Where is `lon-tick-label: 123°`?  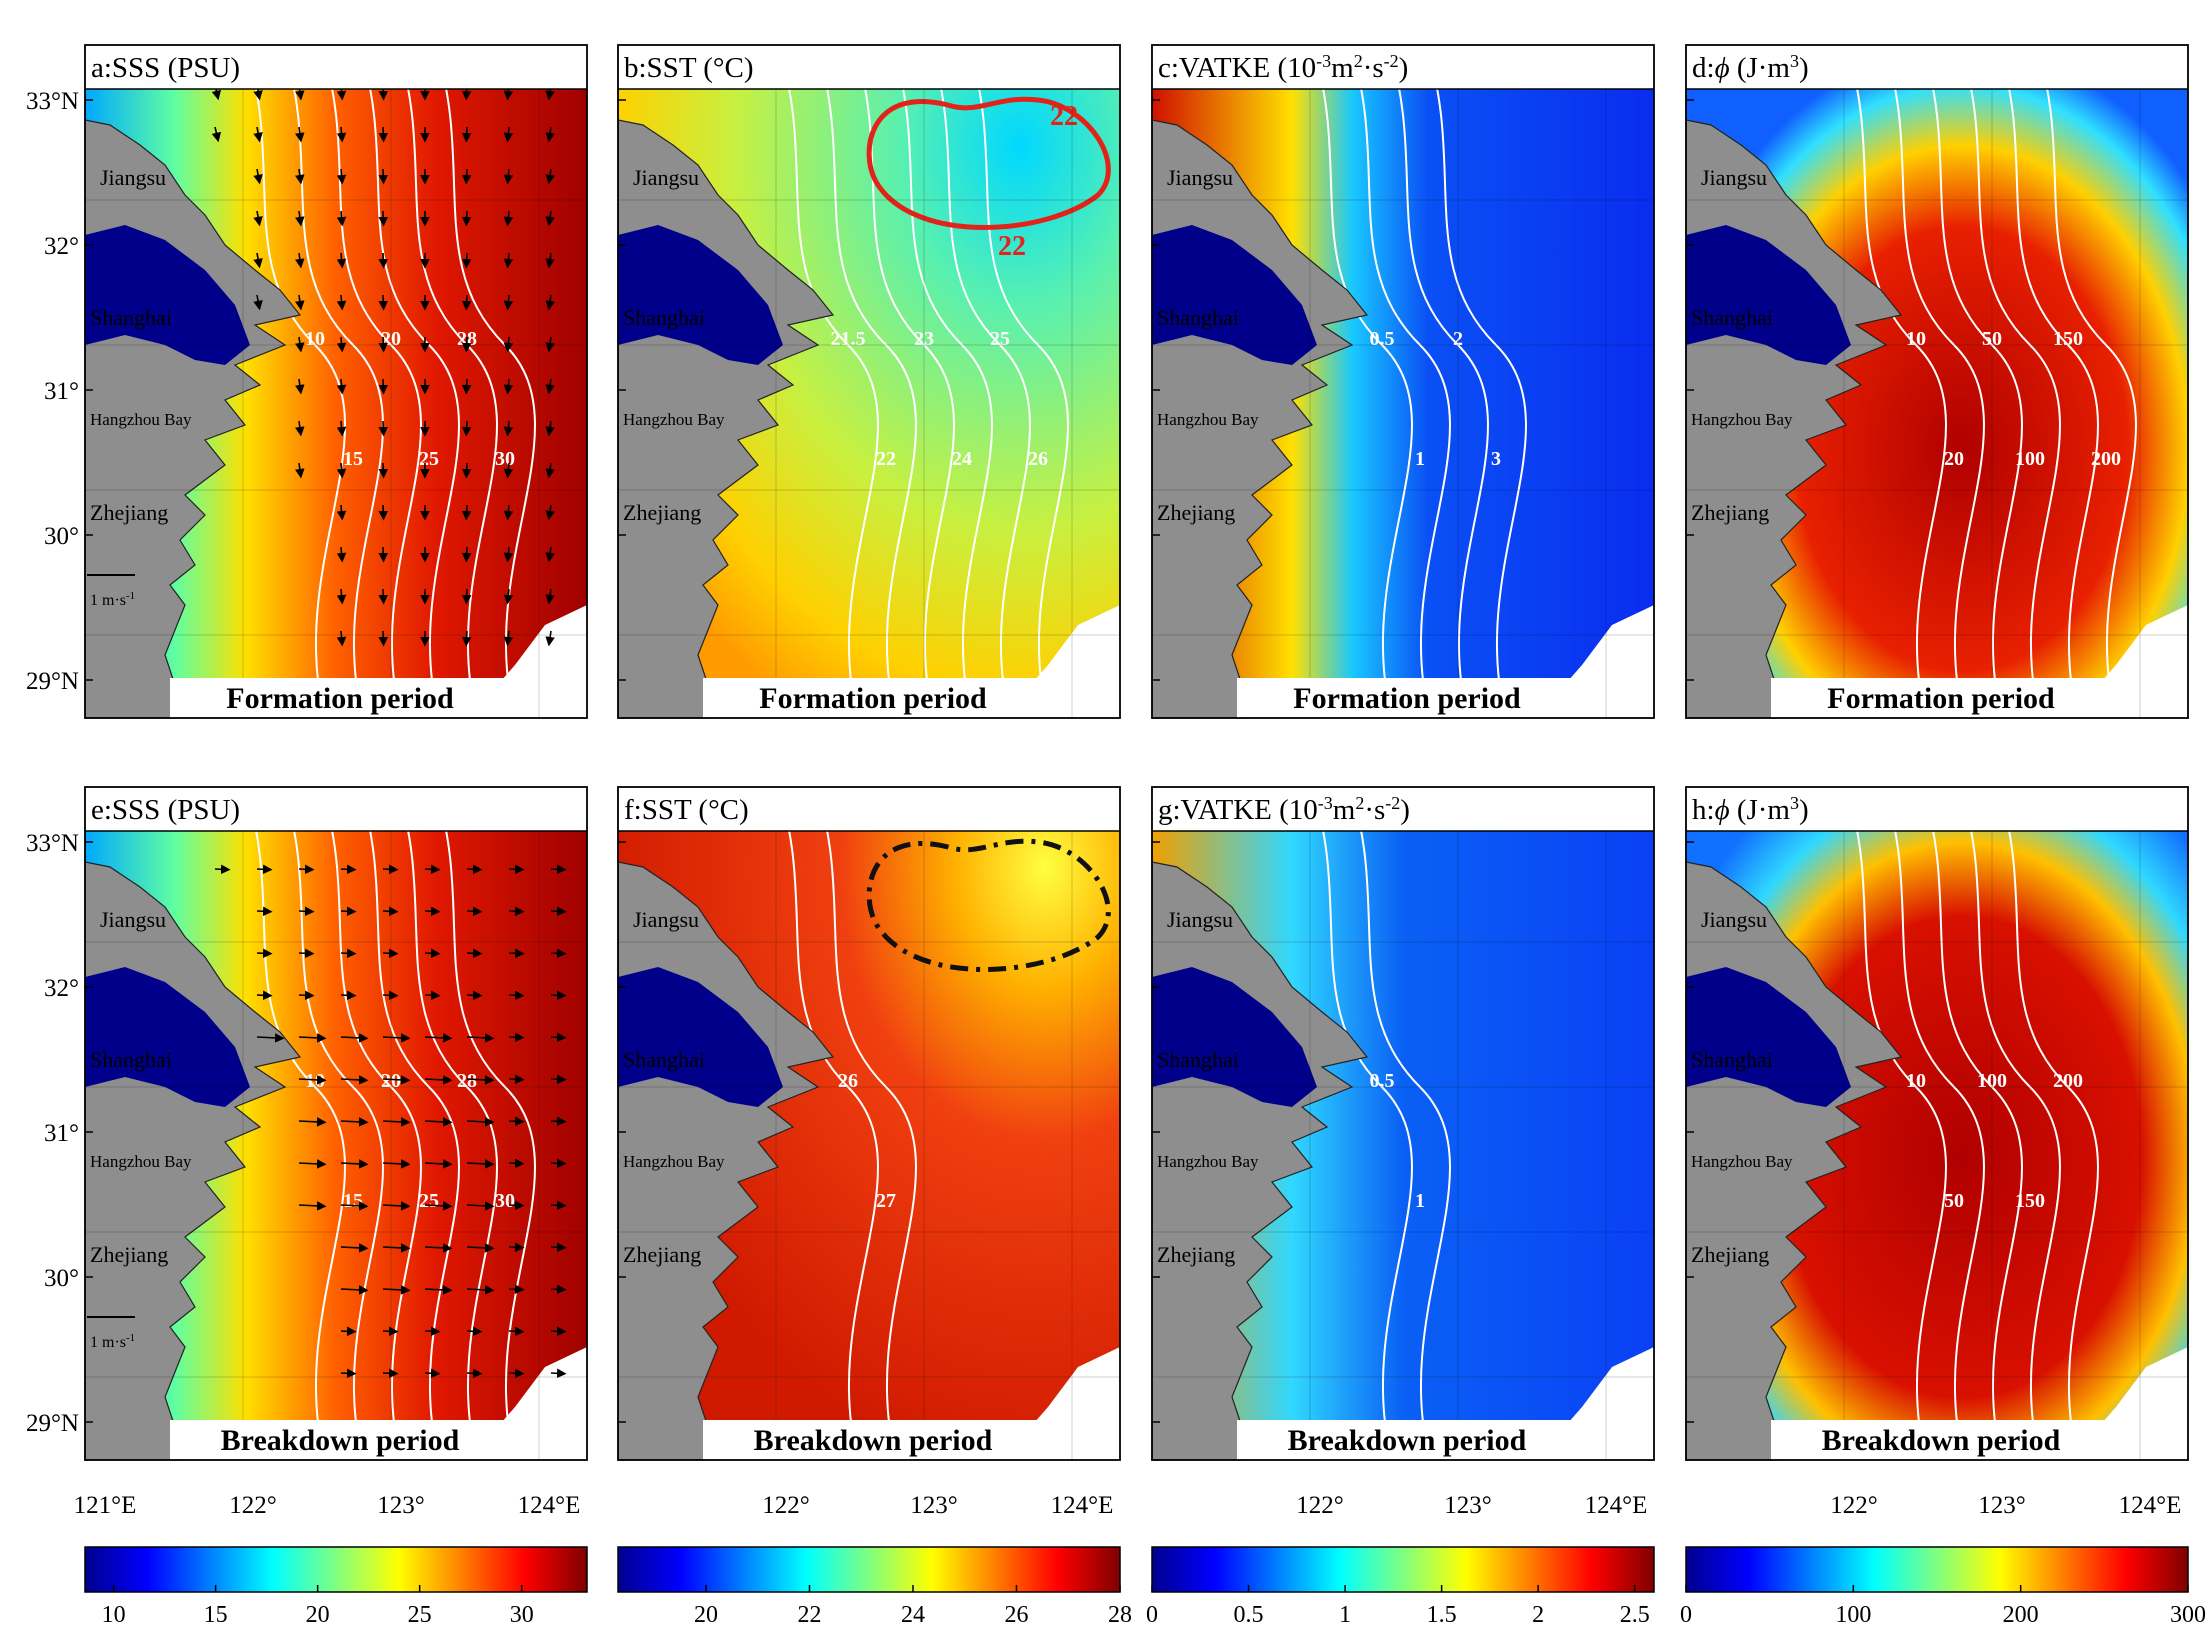 lon-tick-label: 123° is located at coordinates (401, 1505).